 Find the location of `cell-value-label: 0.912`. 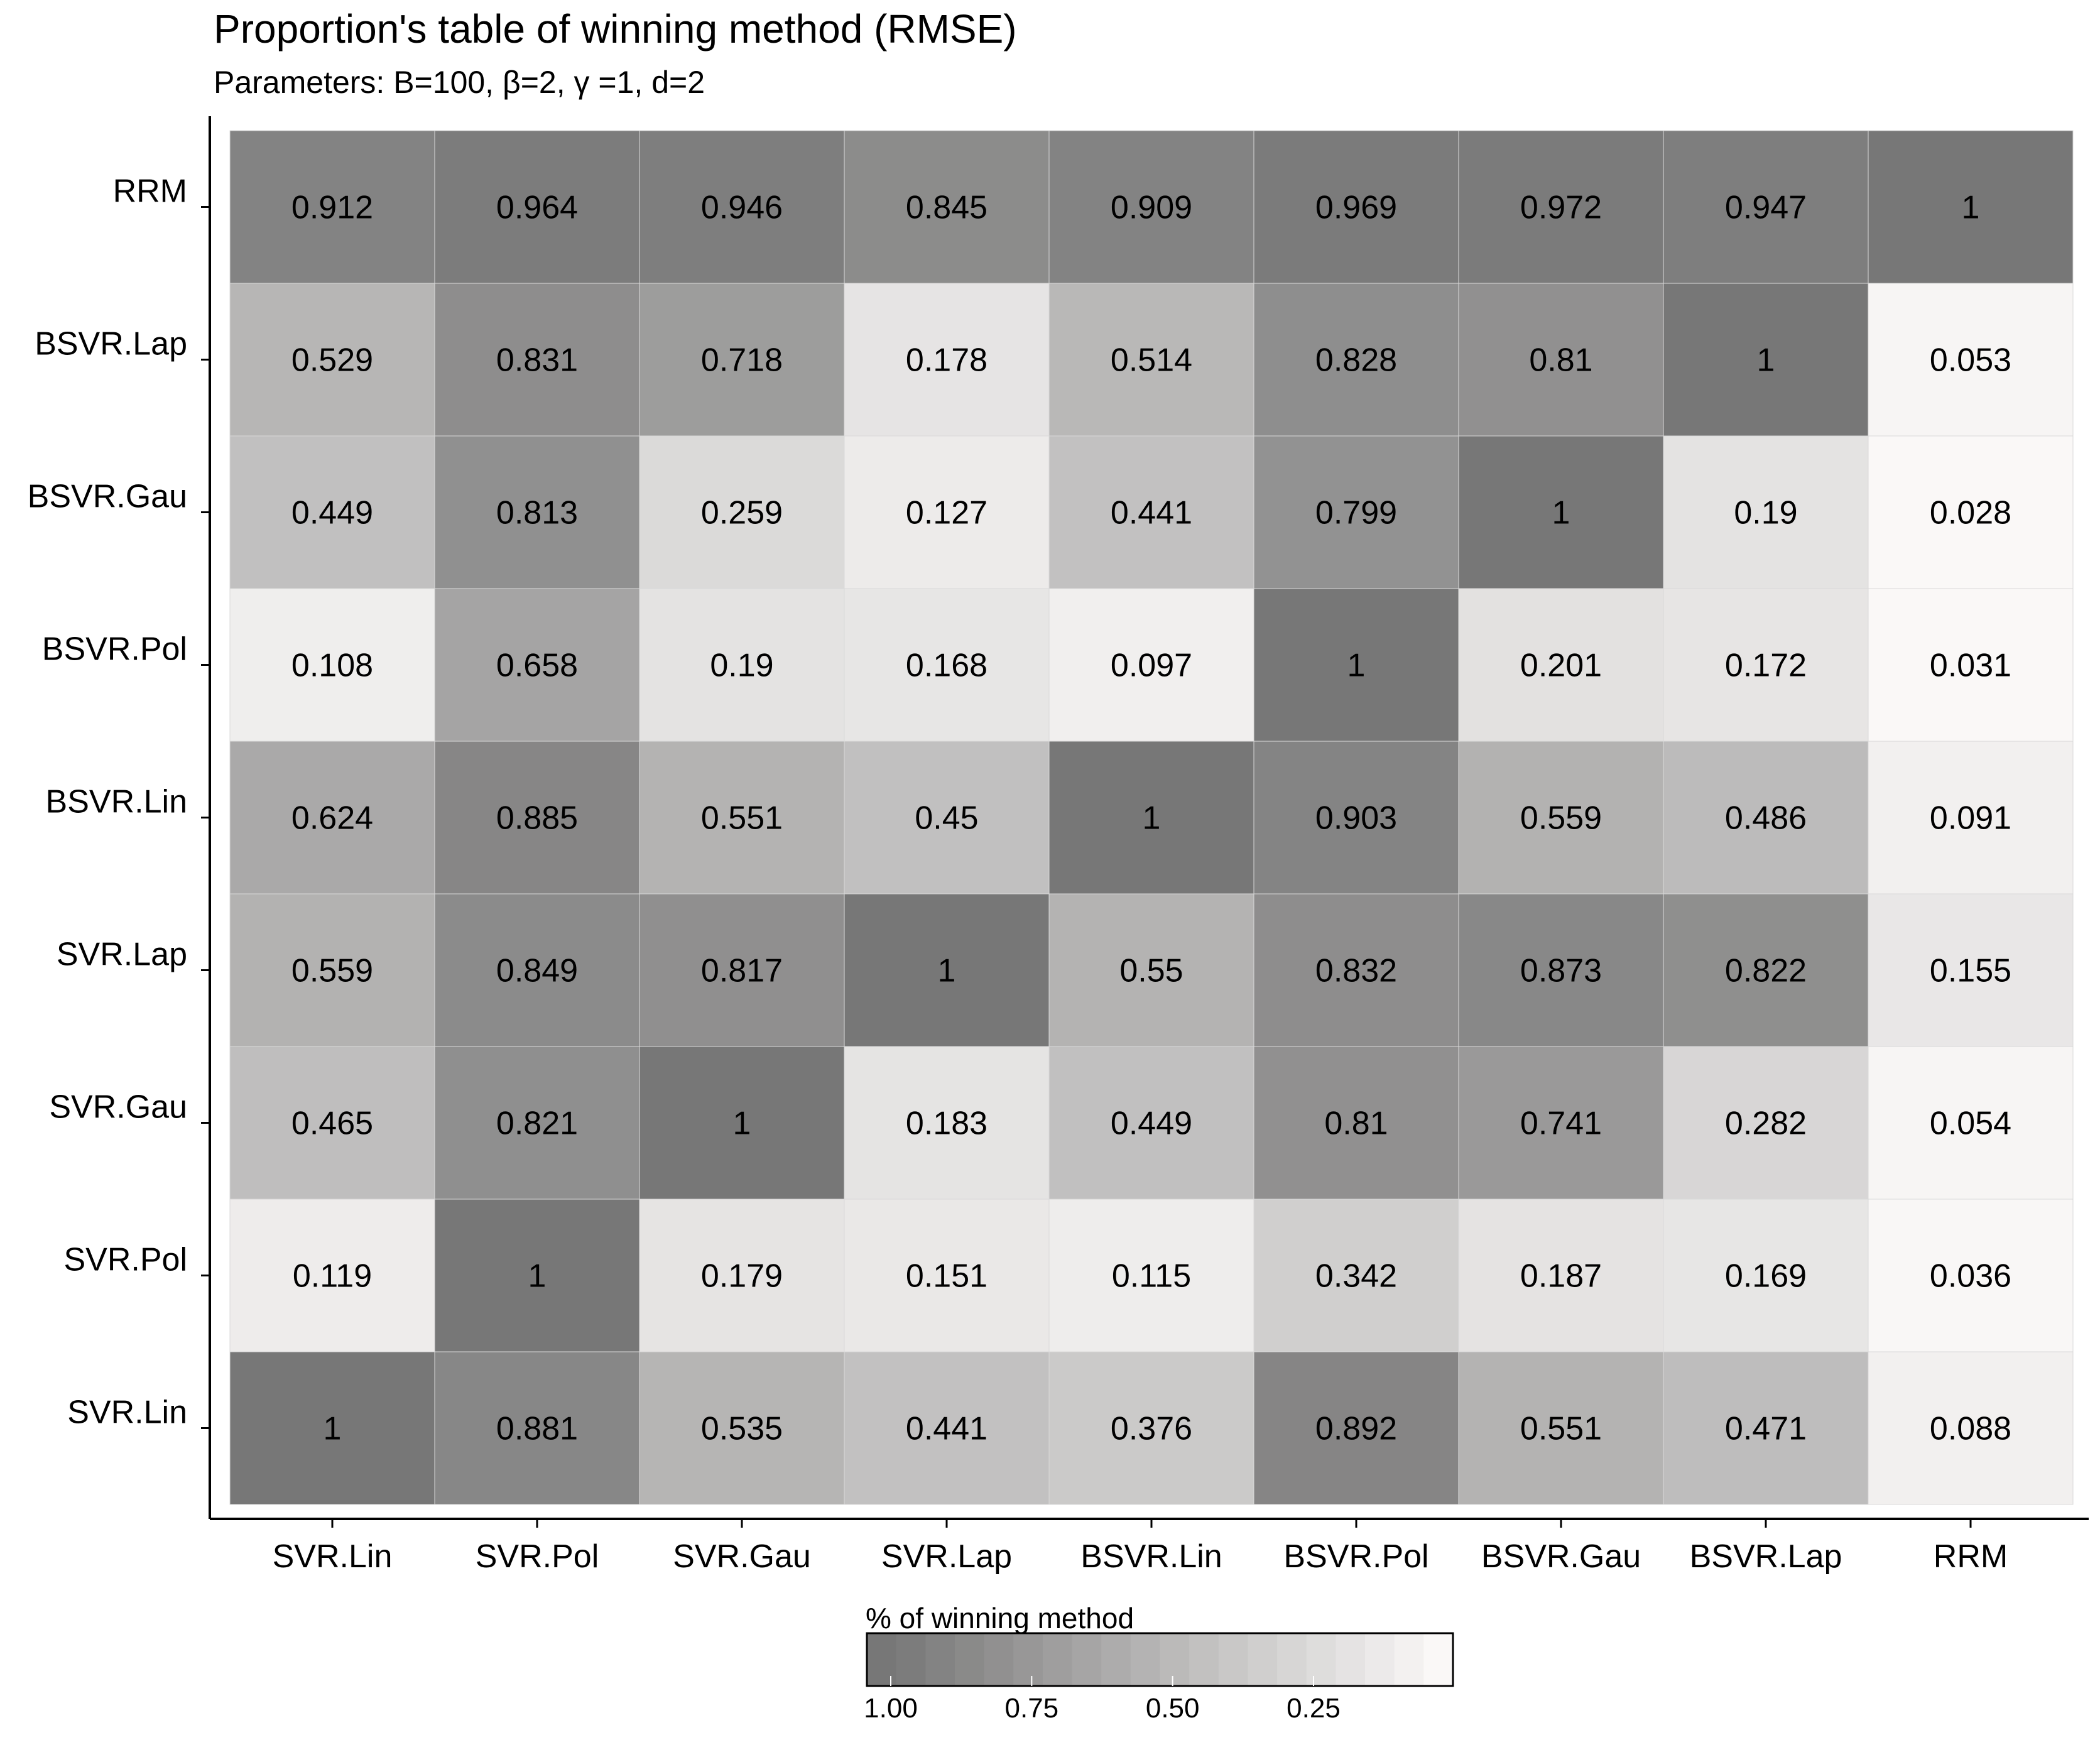

cell-value-label: 0.912 is located at coordinates (332, 208).